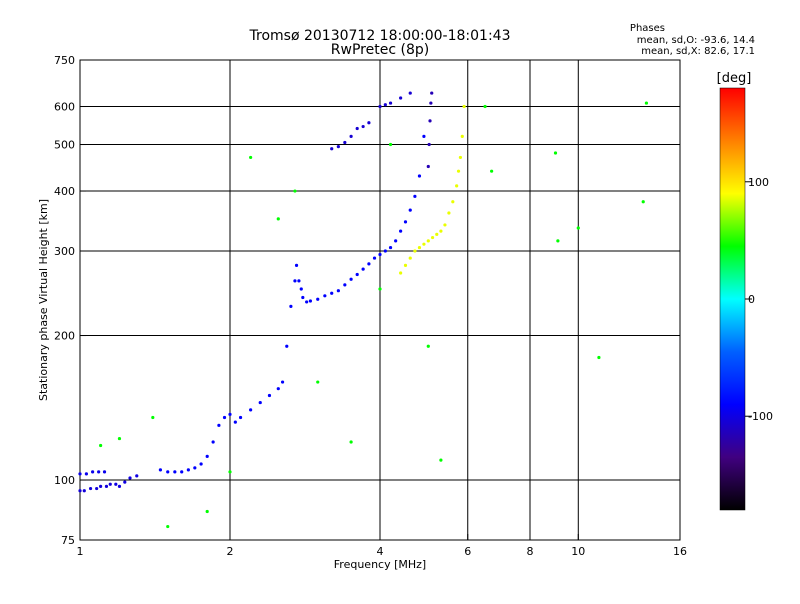 Image resolution: width=800 pixels, height=604 pixels. Describe the element at coordinates (759, 299) in the screenshot. I see `colorbar-ticks: 100 0 -100` at that location.